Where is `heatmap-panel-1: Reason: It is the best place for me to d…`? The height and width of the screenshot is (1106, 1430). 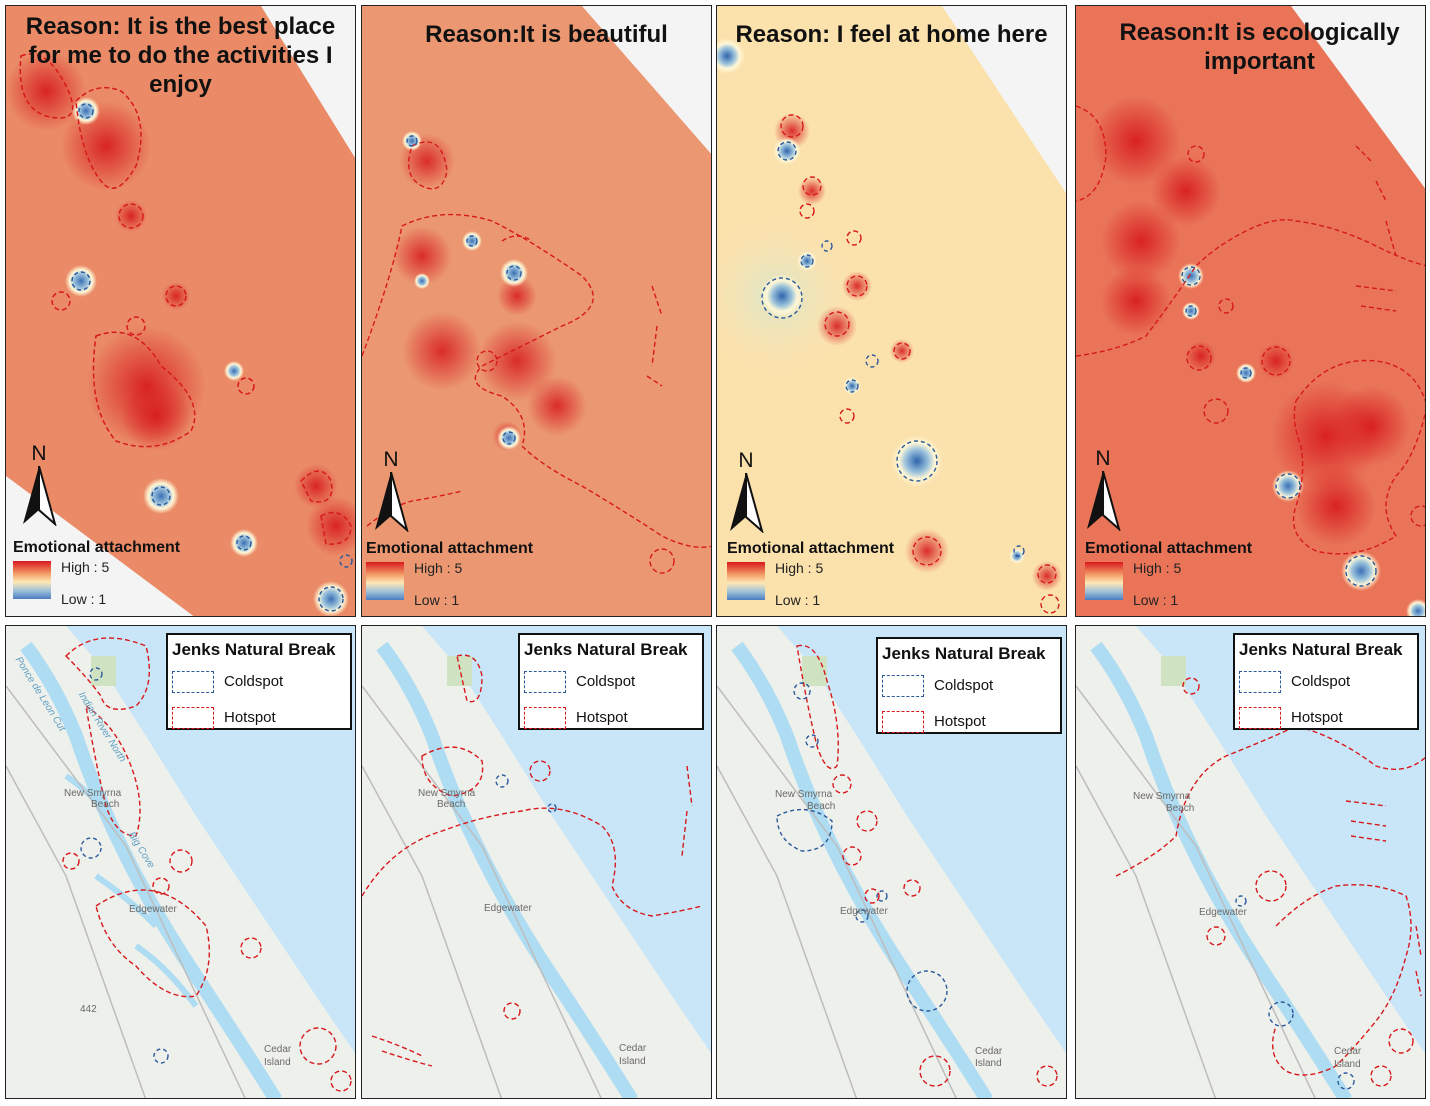
heatmap-panel-1: Reason: It is the best place for me to d… is located at coordinates (180, 311).